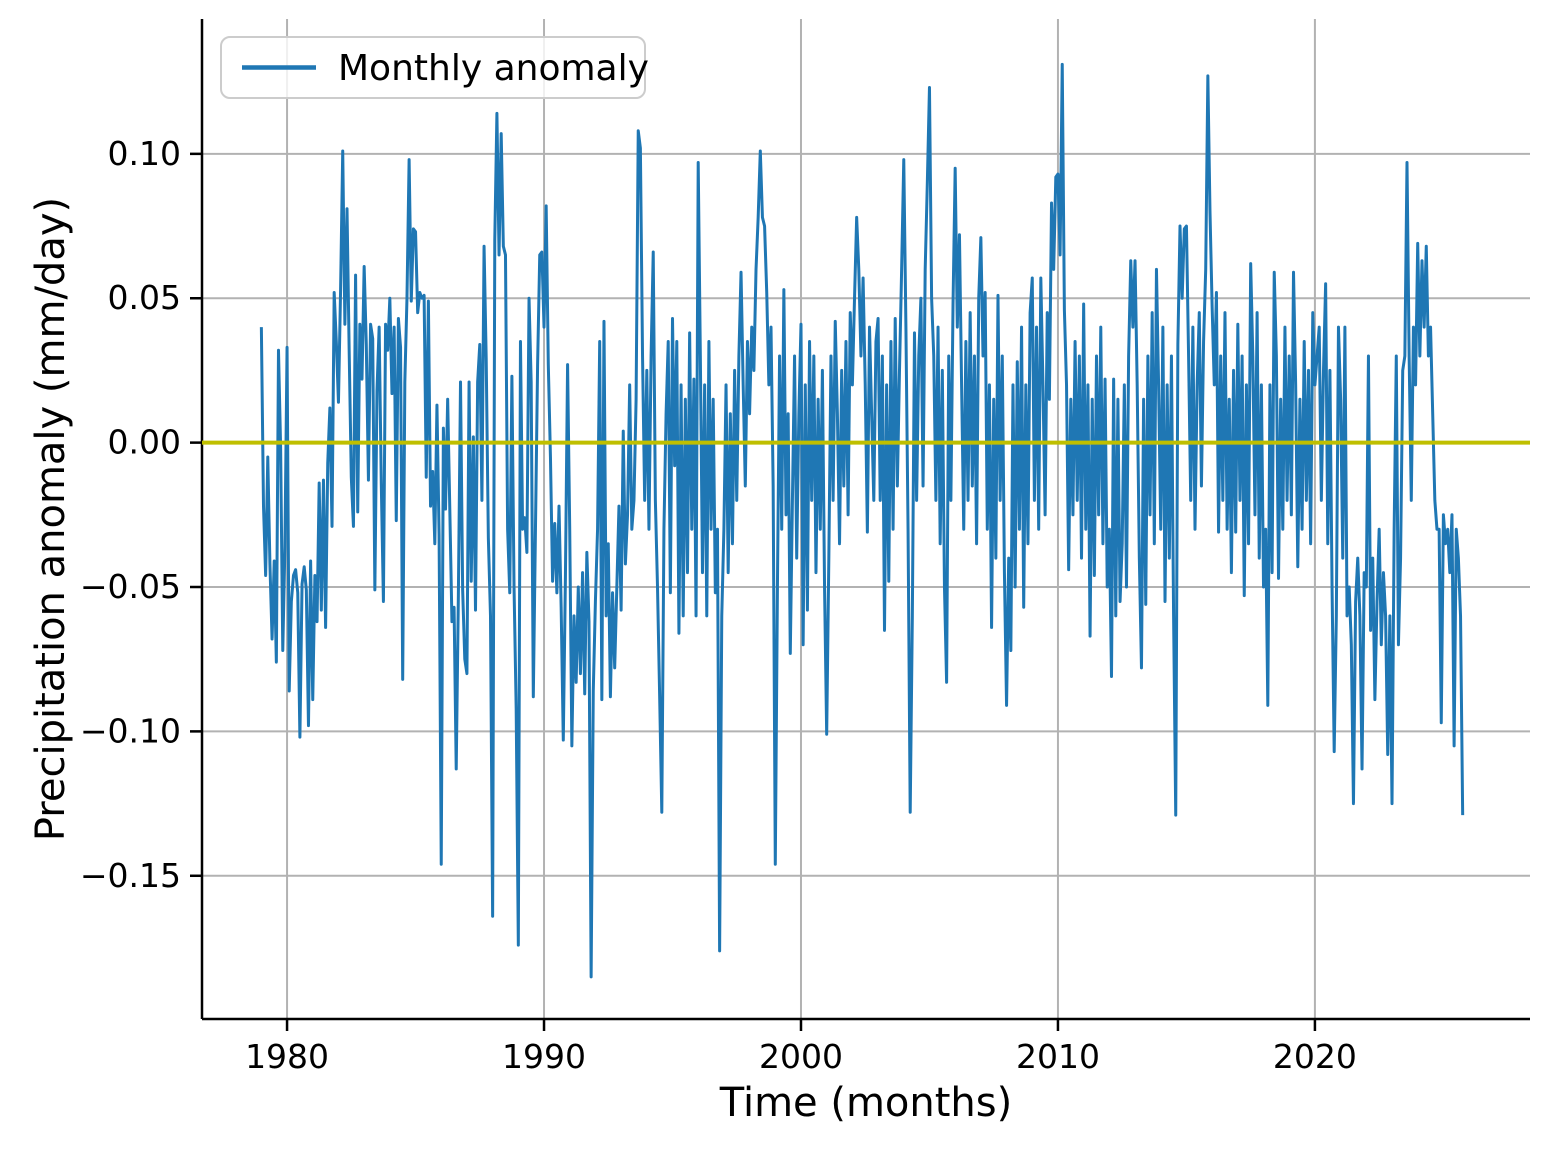 Image resolution: width=1550 pixels, height=1154 pixels. Describe the element at coordinates (130, 875) in the screenshot. I see `y-tick-label-−0.15: −0.15` at that location.